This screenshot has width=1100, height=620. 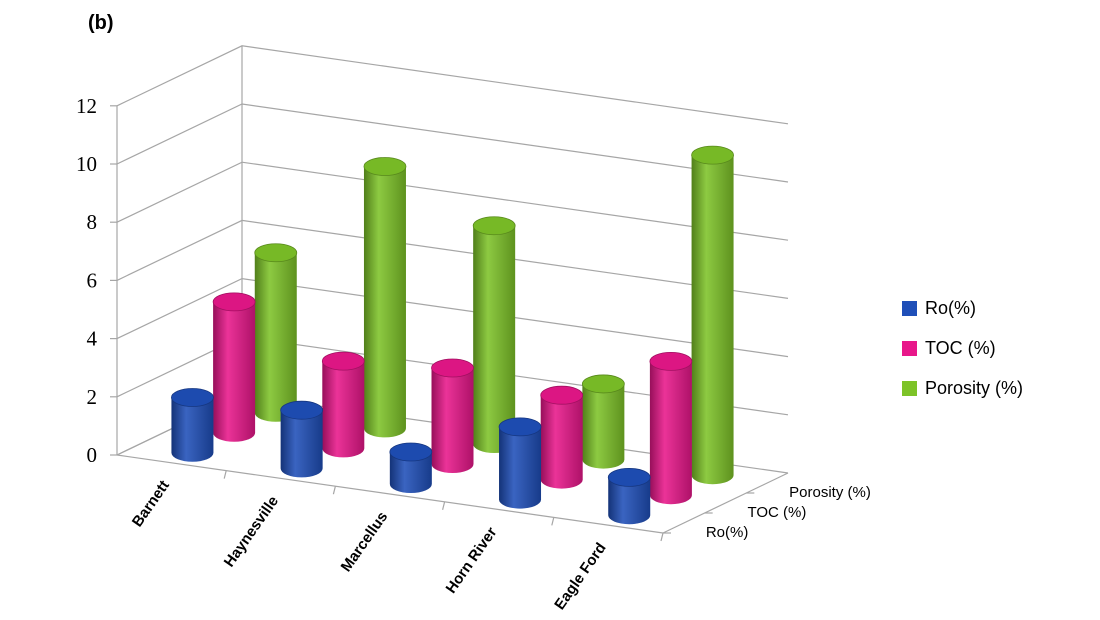 I want to click on y-tick-label: 6, so click(x=92, y=280).